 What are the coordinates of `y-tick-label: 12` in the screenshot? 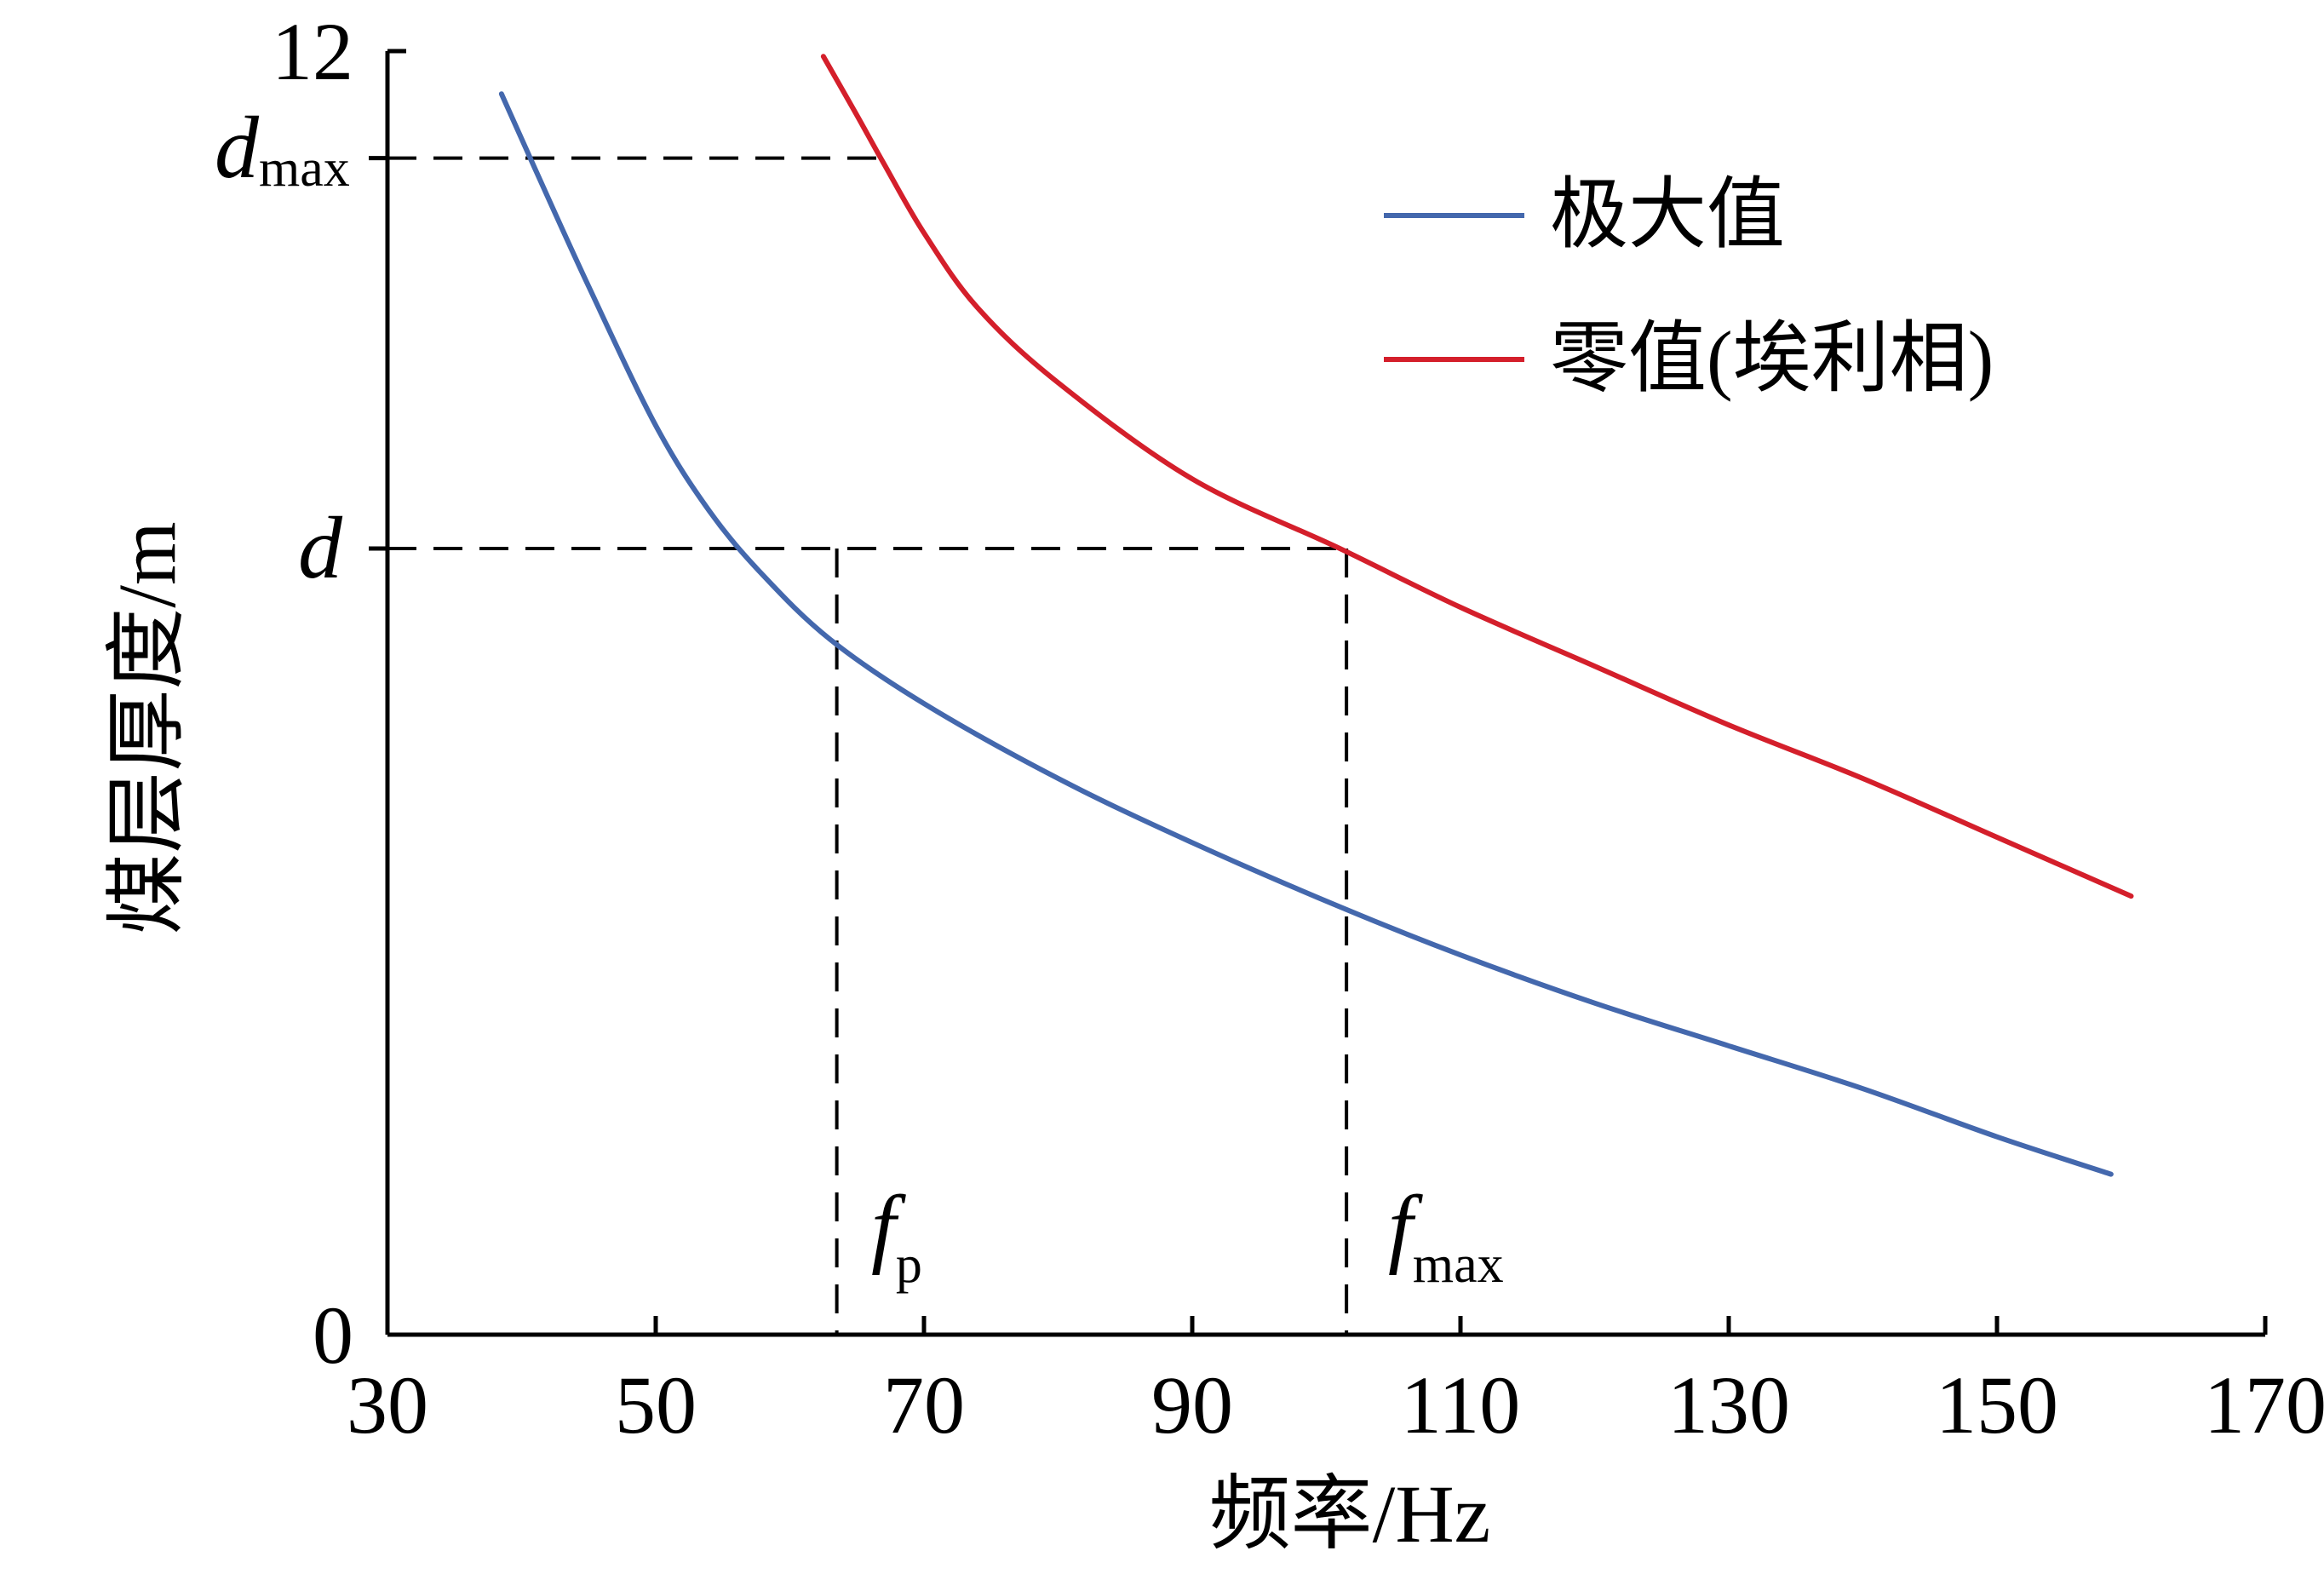 It's located at (312, 51).